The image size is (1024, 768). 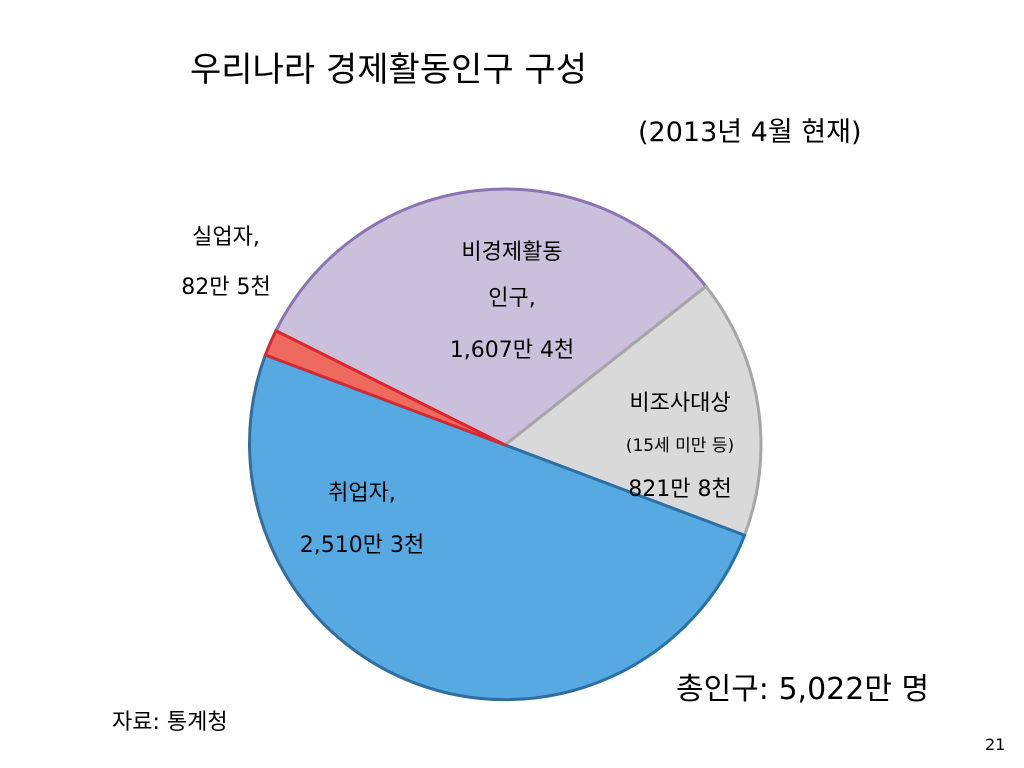 I want to click on slice-label-nonsurvey-value: 821만 8천, so click(x=679, y=489).